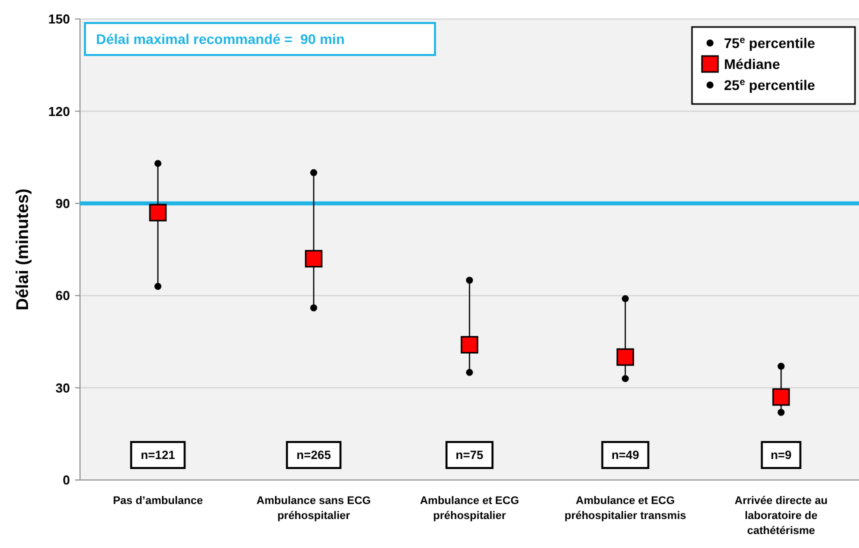 Image resolution: width=859 pixels, height=548 pixels. What do you see at coordinates (625, 455) in the screenshot?
I see `annotation: n=49` at bounding box center [625, 455].